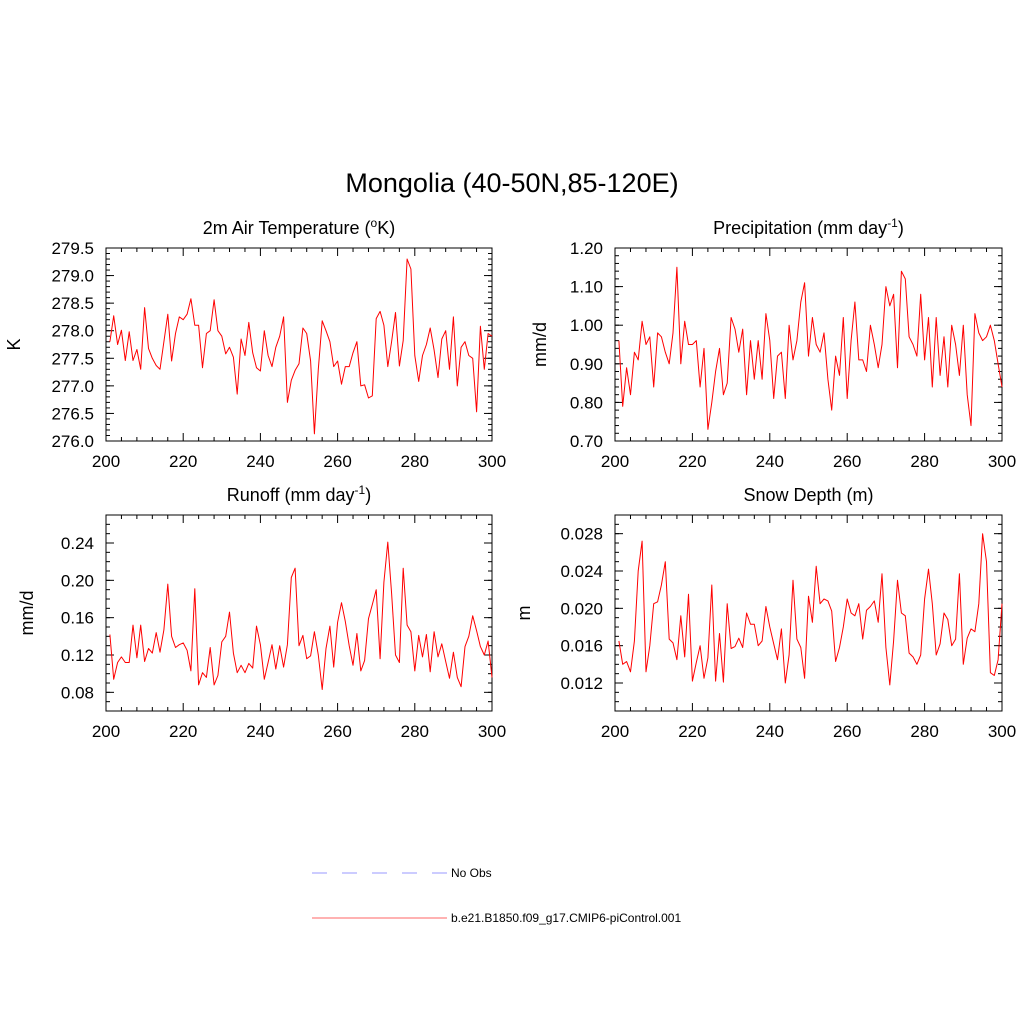 This screenshot has height=1024, width=1024. I want to click on y-axis-label: m, so click(524, 613).